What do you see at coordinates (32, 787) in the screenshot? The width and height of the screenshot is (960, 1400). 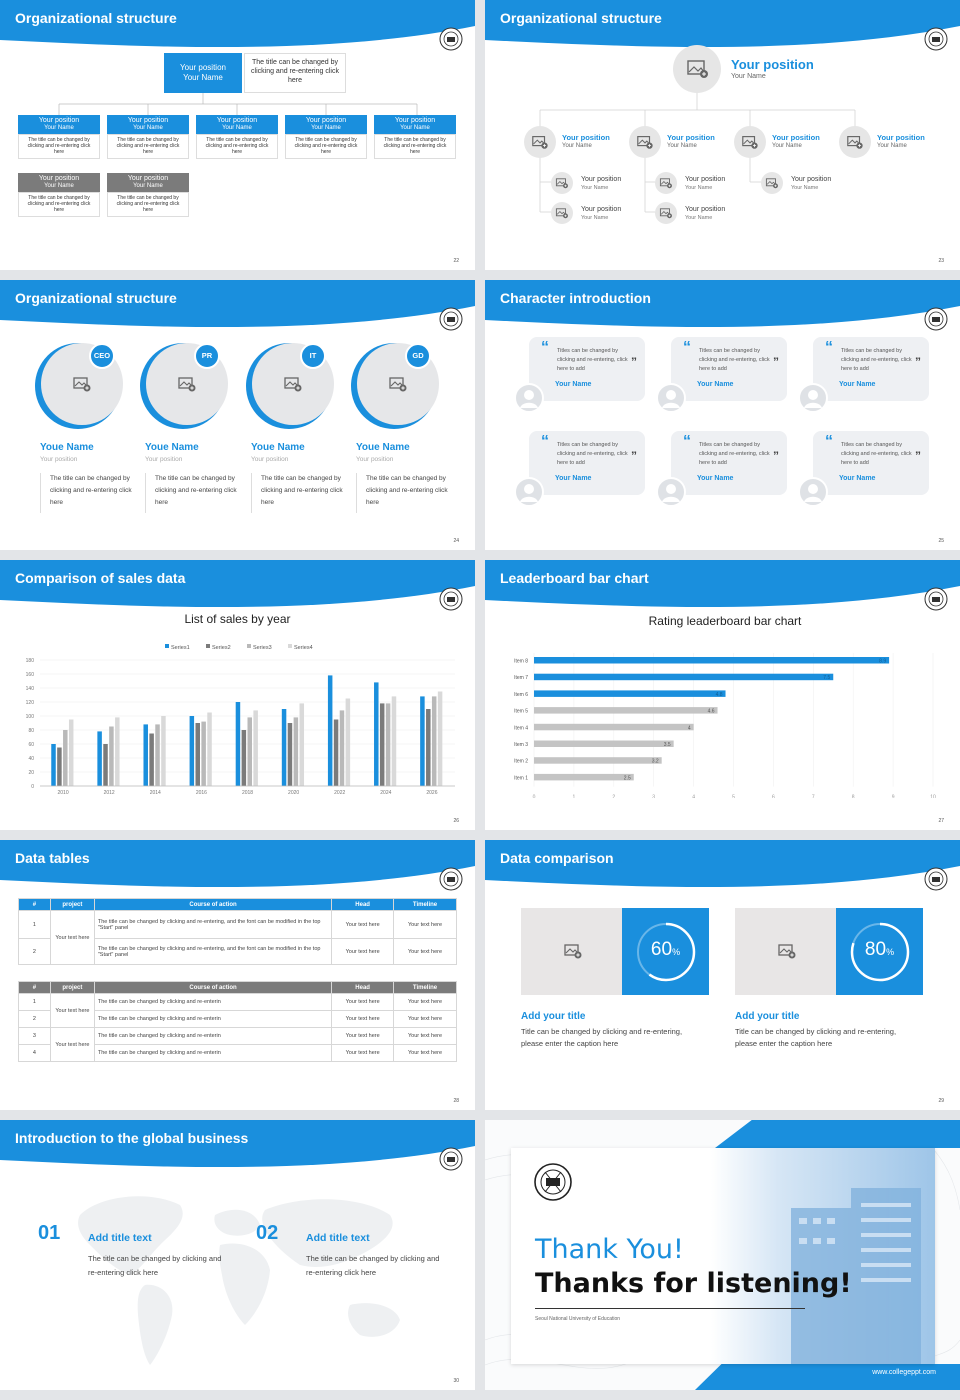 I see `y-tick-label: 0` at bounding box center [32, 787].